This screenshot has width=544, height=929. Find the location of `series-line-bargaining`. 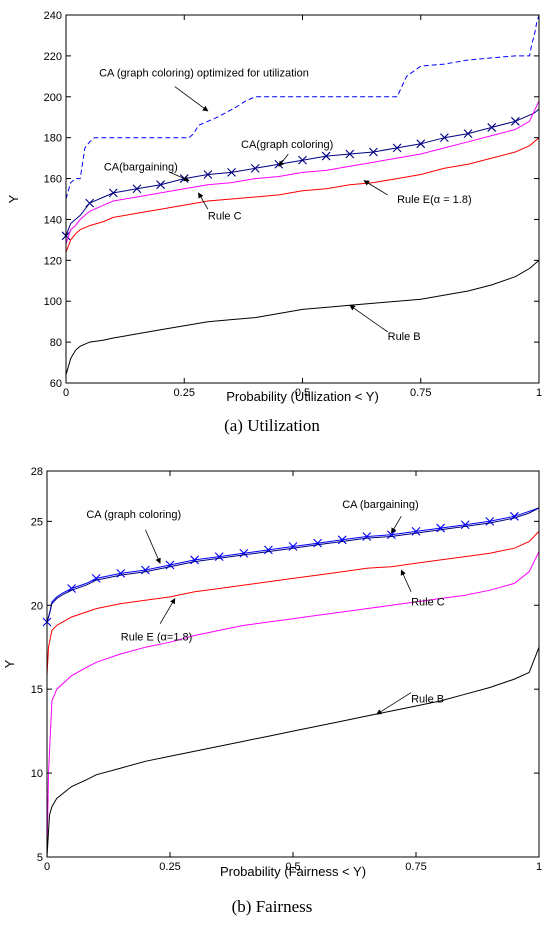

series-line-bargaining is located at coordinates (302, 172).